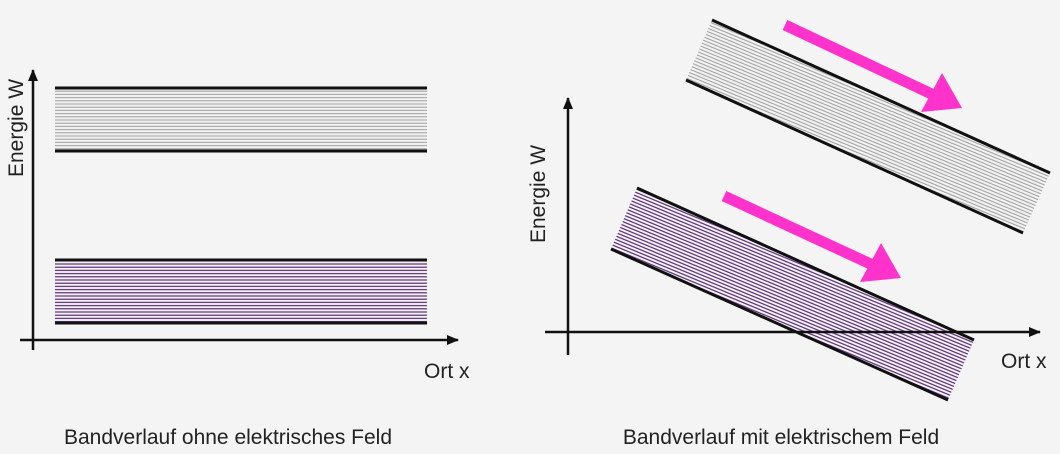  I want to click on left-valence-band-fill, so click(241, 291).